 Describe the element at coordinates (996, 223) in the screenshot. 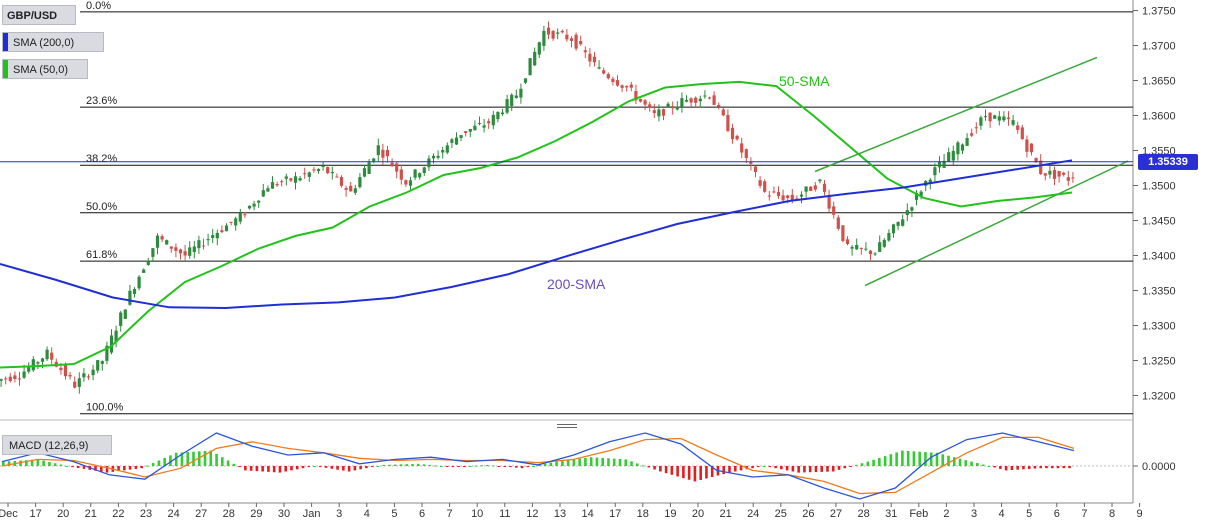

I see `lower-trendline` at that location.